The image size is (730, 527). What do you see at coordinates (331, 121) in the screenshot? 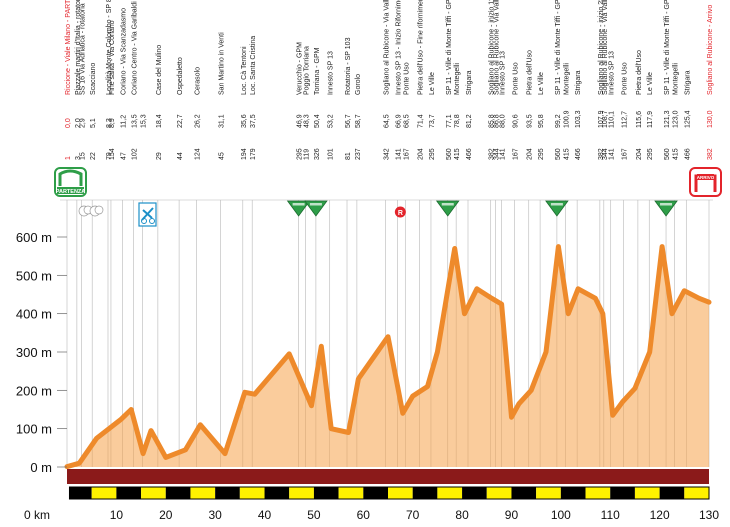
I see `waypoint-km: 53,2` at bounding box center [331, 121].